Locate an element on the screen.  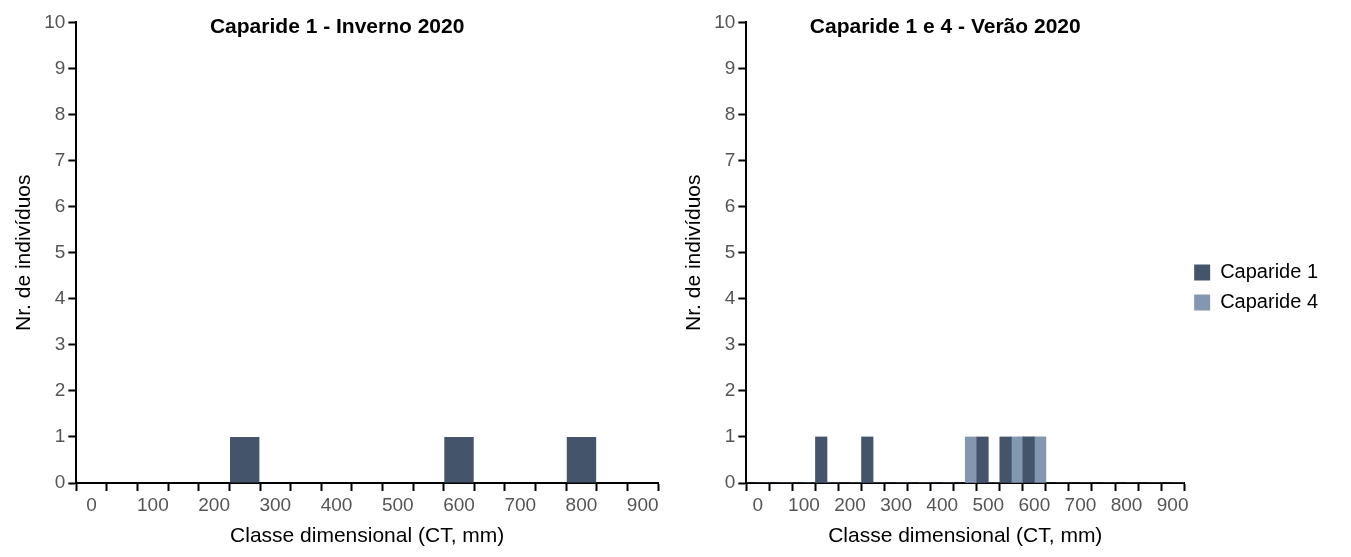
legend-label: Caparide 1 is located at coordinates (1269, 271).